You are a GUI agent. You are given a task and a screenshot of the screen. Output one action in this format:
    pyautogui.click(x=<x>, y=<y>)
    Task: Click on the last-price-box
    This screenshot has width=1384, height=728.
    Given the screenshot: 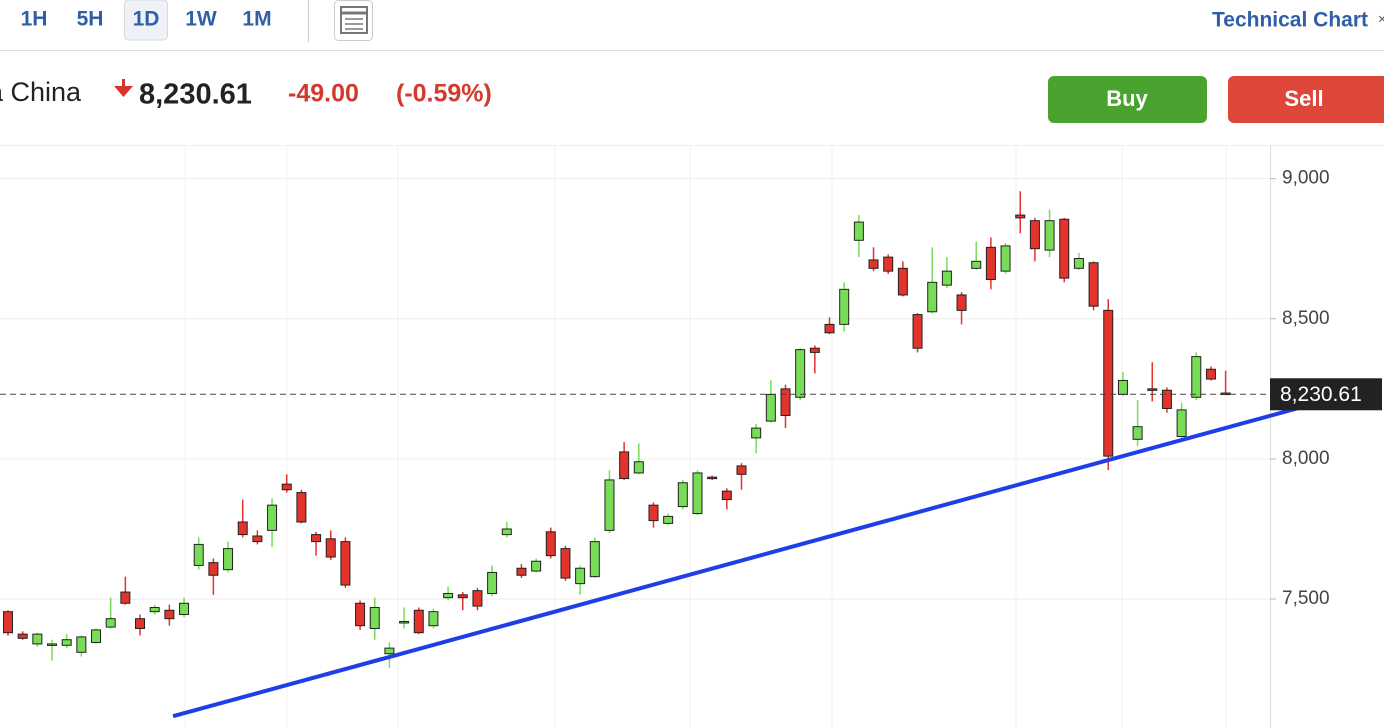 What is the action you would take?
    pyautogui.click(x=1326, y=394)
    